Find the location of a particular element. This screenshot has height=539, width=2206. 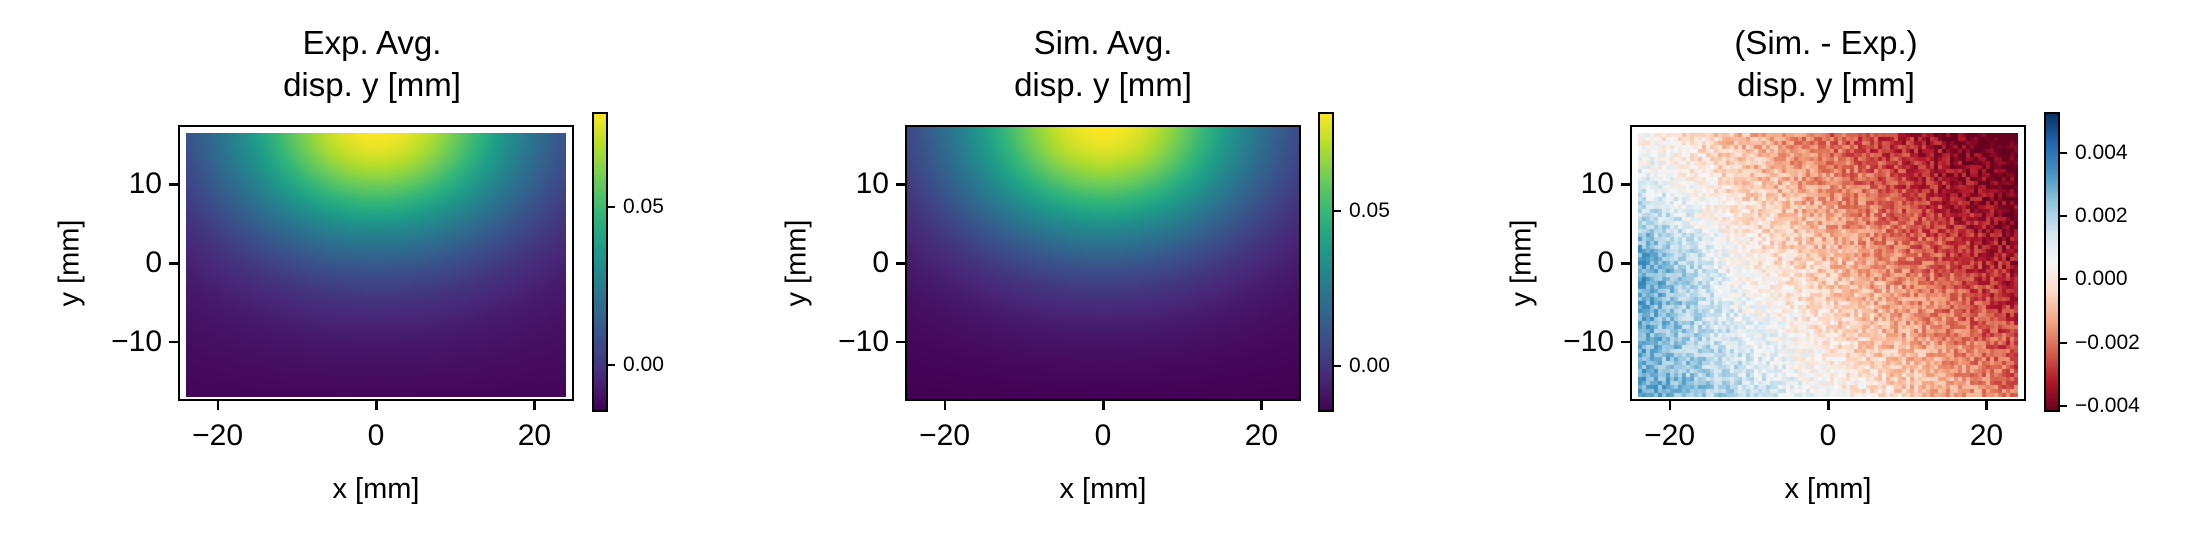

chart-title-line: Exp. Avg. is located at coordinates (372, 42).